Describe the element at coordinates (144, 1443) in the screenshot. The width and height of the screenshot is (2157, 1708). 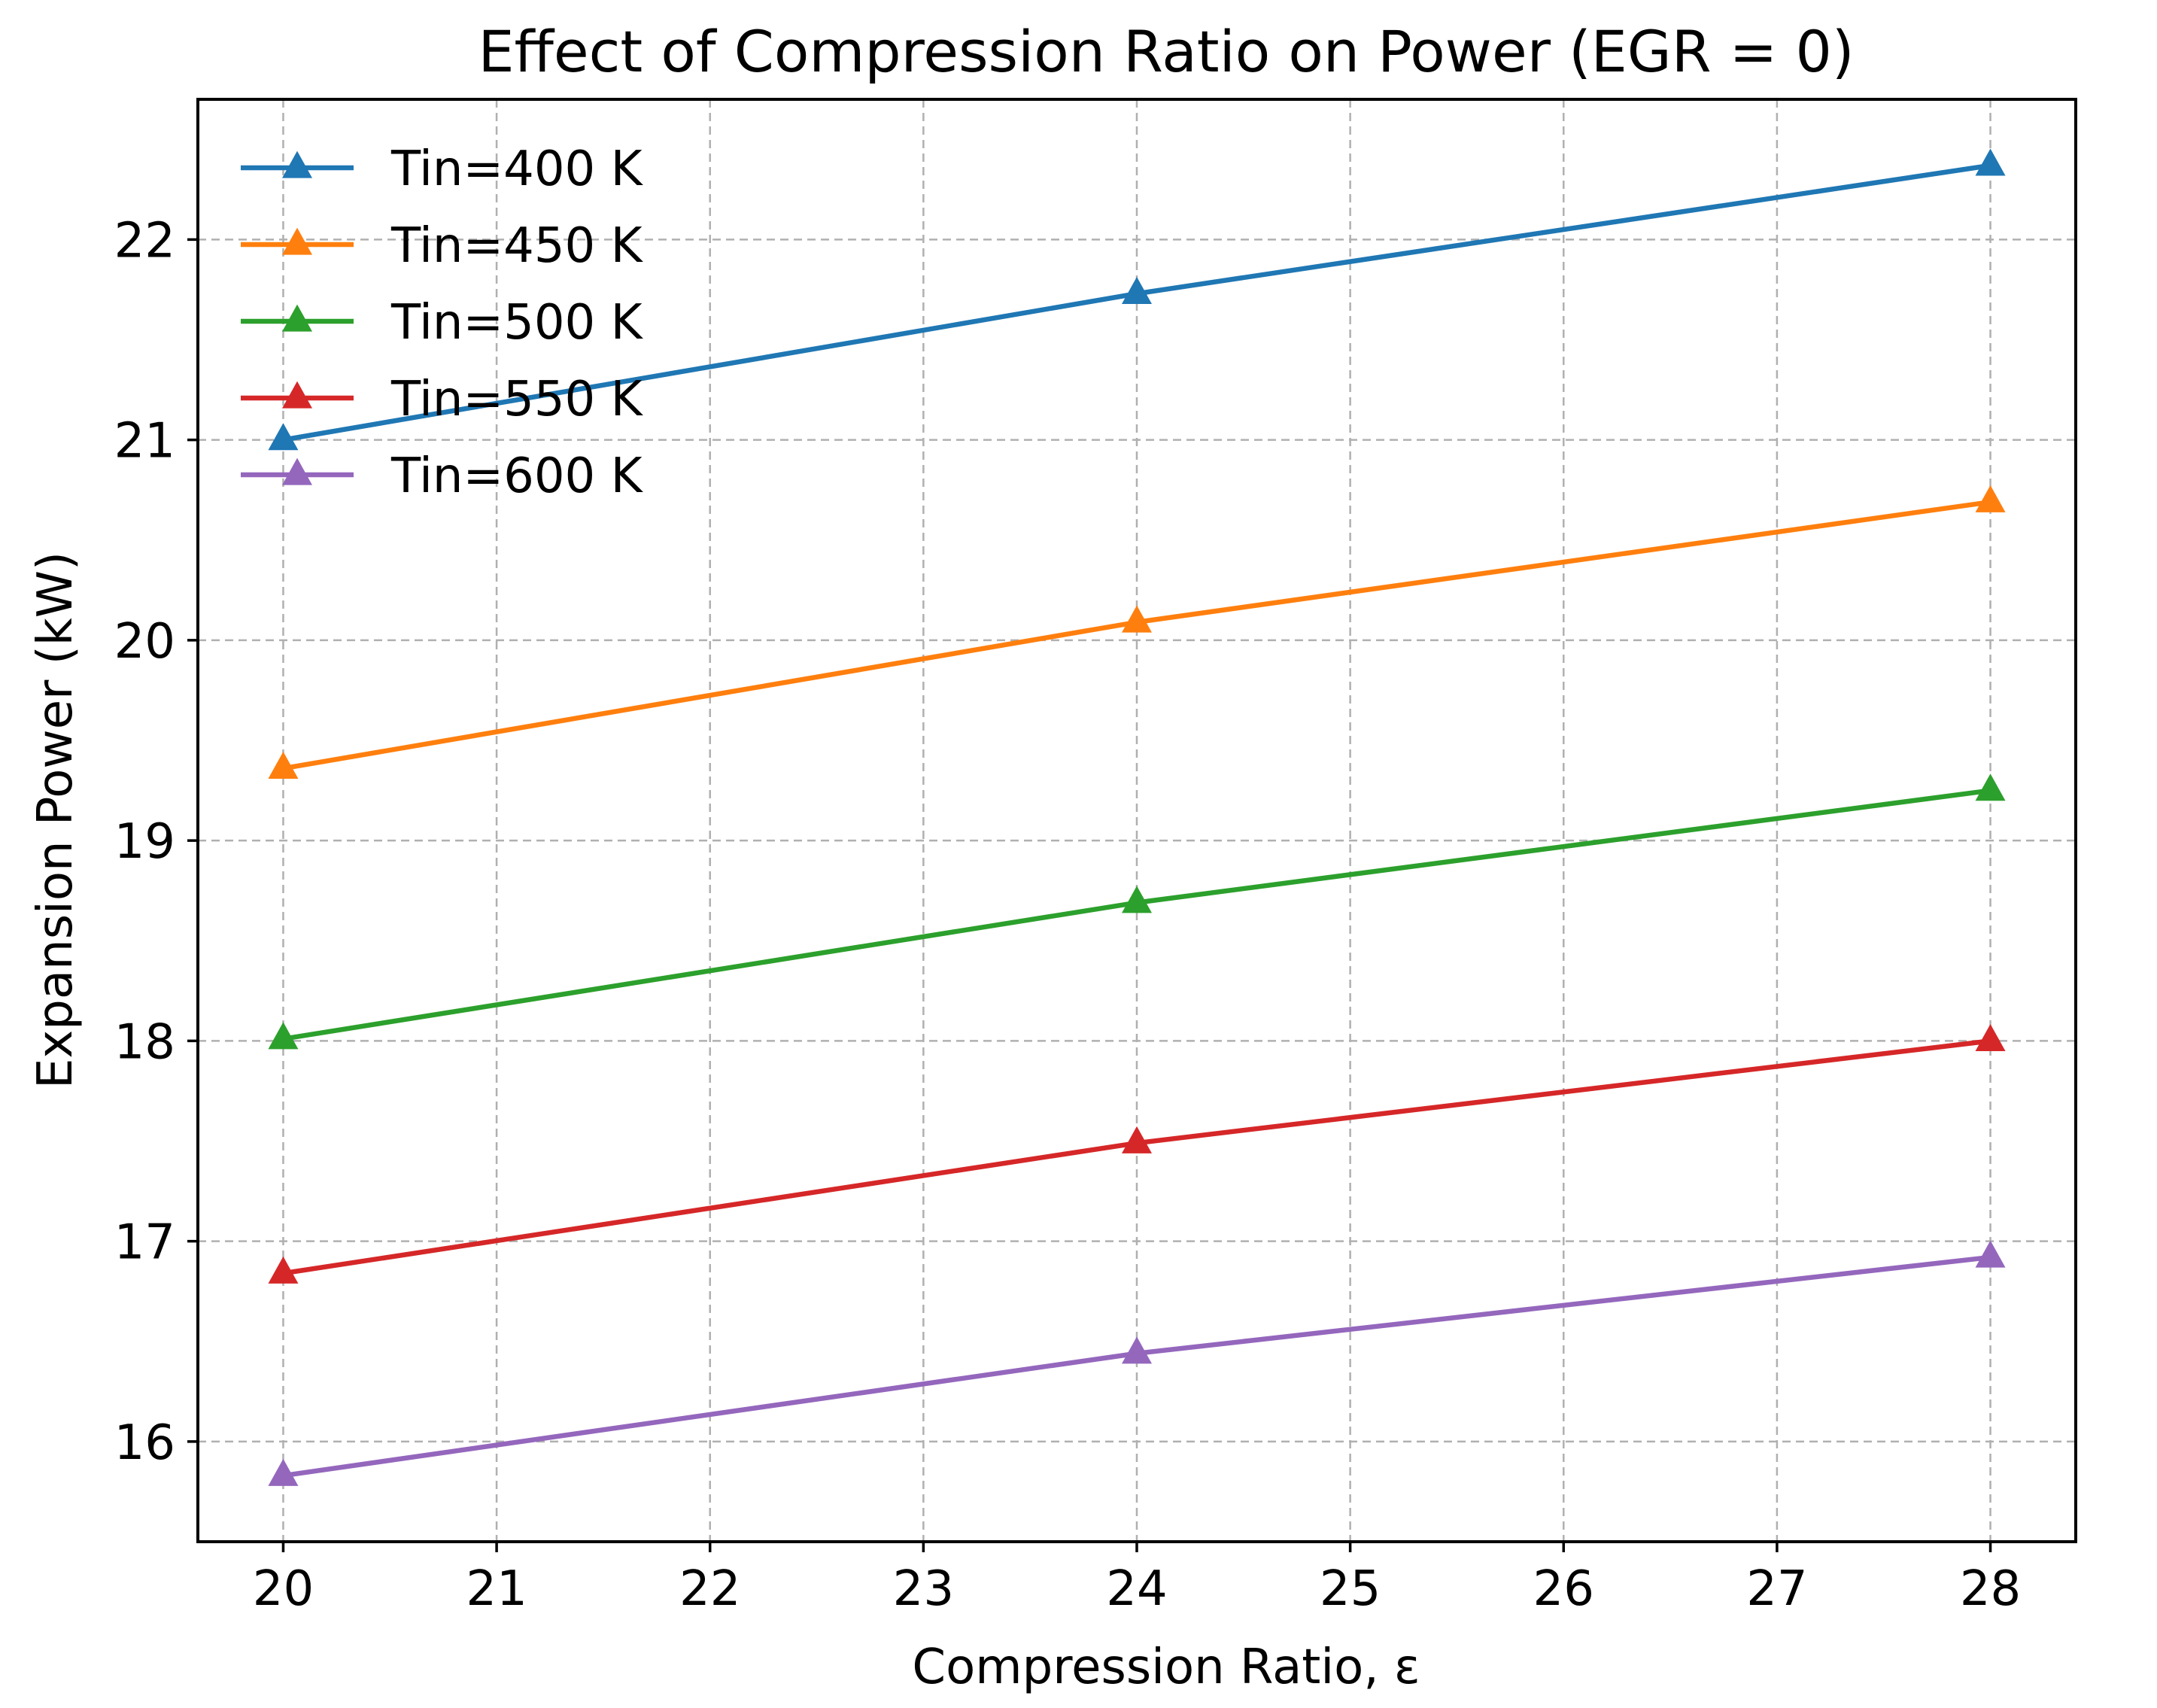
I see `y-tick-label: 16` at that location.